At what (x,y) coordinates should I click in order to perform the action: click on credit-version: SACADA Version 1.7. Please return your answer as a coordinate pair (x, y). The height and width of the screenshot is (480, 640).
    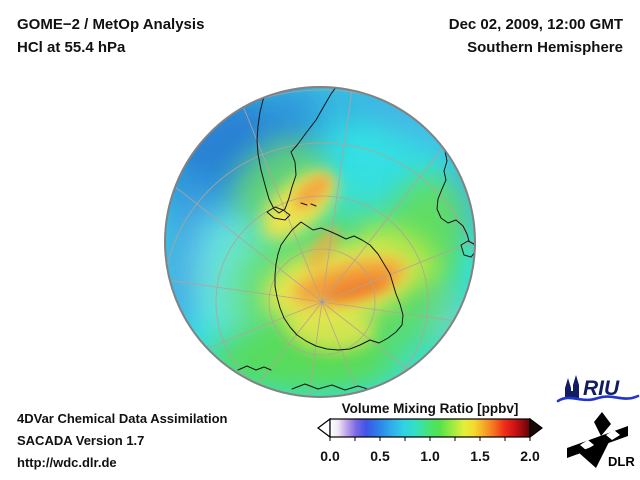
    Looking at the image, I should click on (81, 440).